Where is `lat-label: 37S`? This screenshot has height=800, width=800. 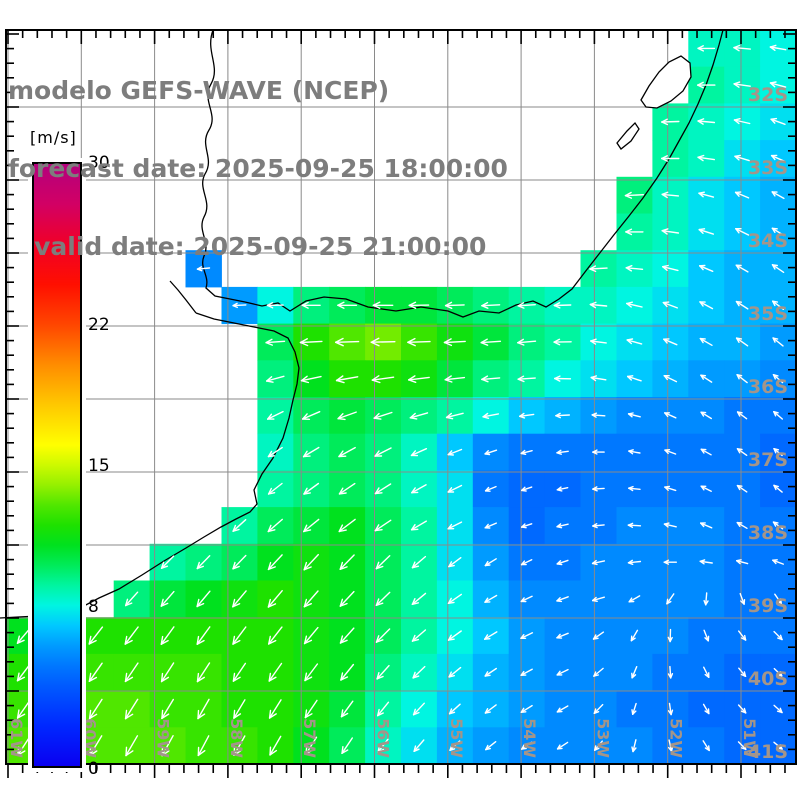 lat-label: 37S is located at coordinates (768, 460).